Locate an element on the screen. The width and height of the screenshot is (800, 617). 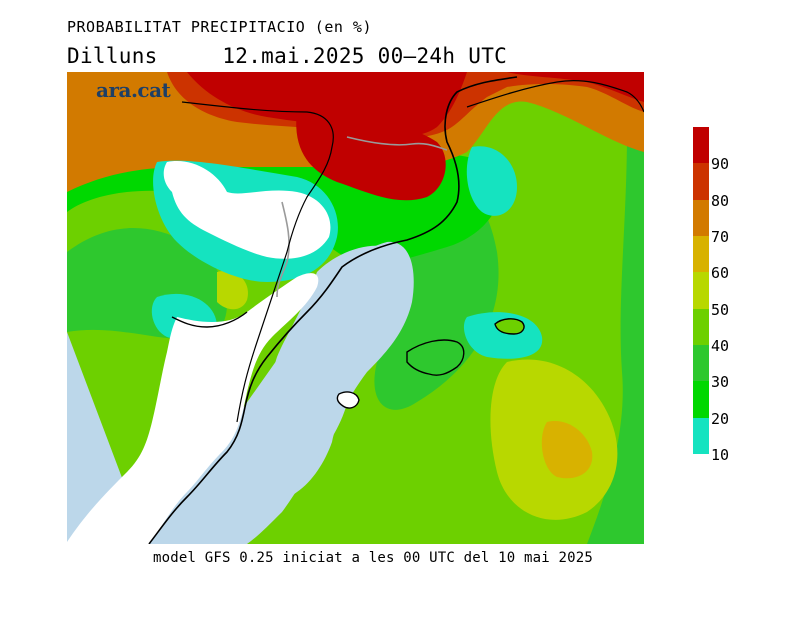
region-border is located at coordinates (257, 262).